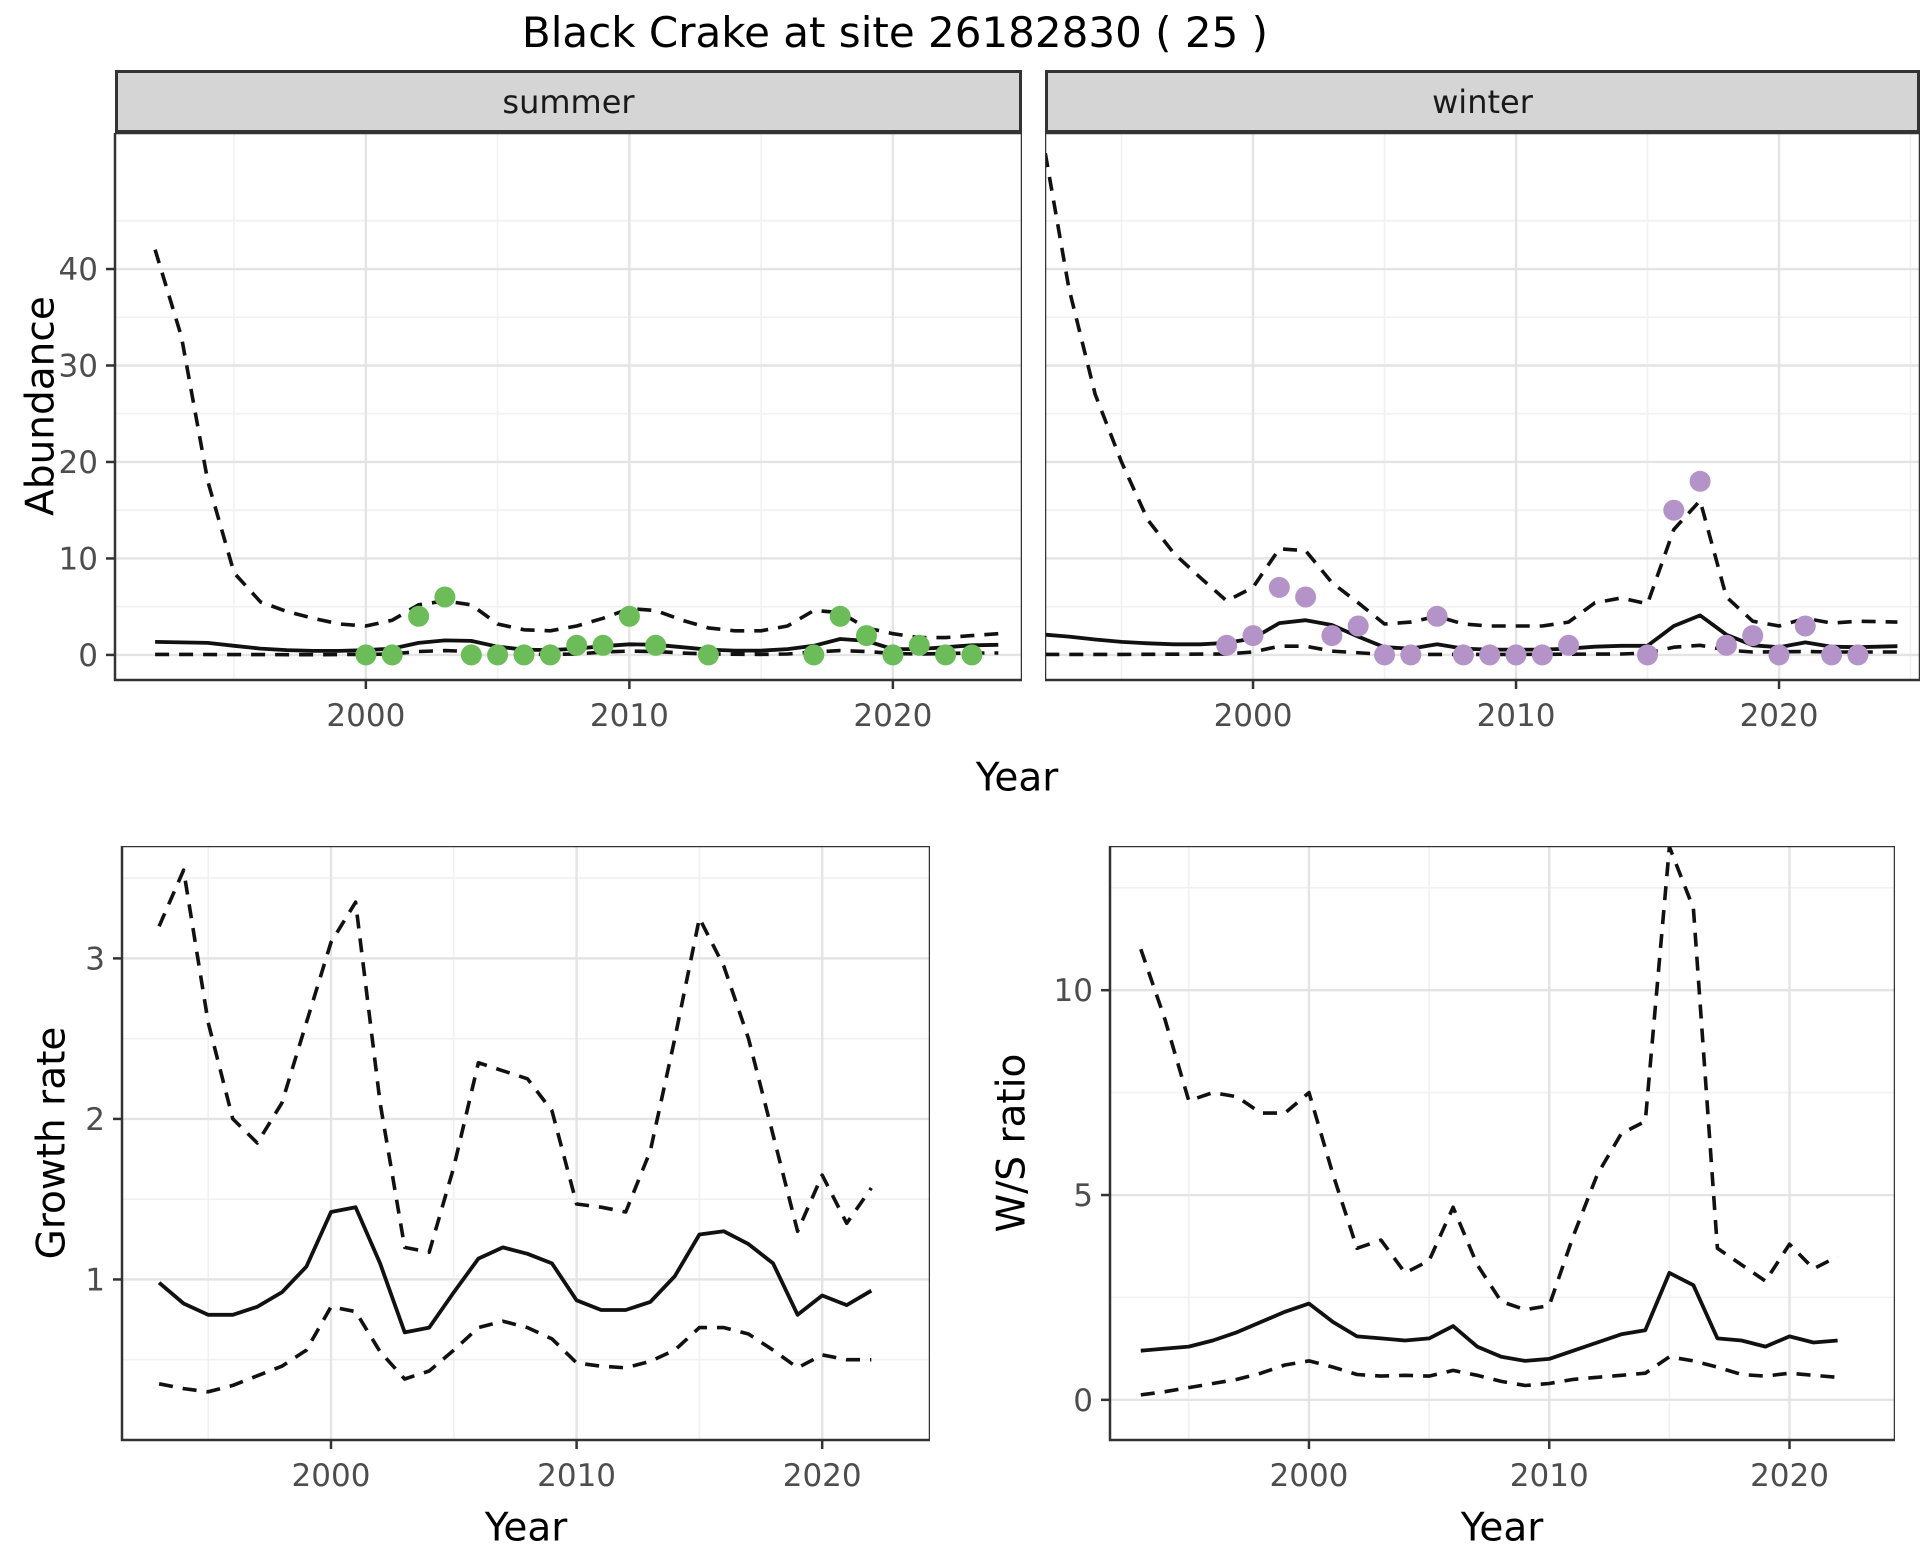 The image size is (1920, 1560). I want to click on x-axis-title-year-top: Year, so click(1017, 778).